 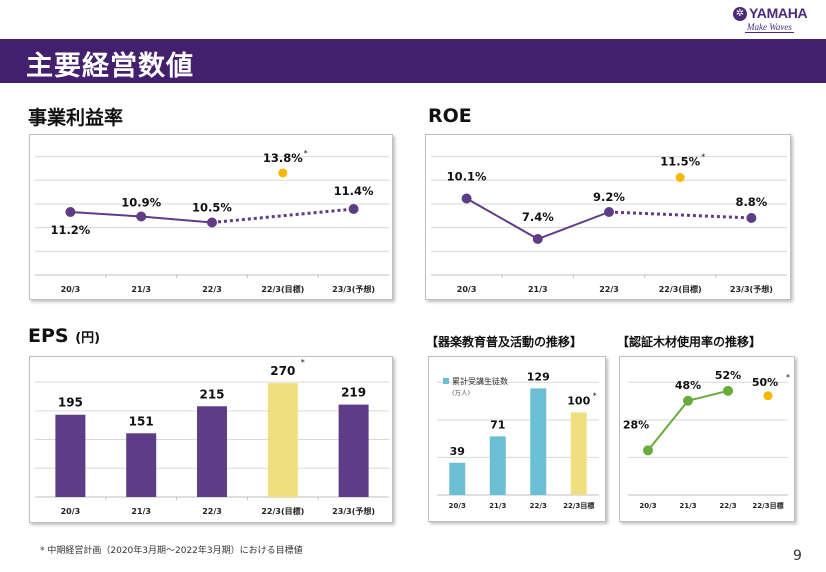 I want to click on certified-wood-chart: 20/3 21/3 22/3 22/3目標 28% 48% 52% 50% *, so click(x=707, y=439).